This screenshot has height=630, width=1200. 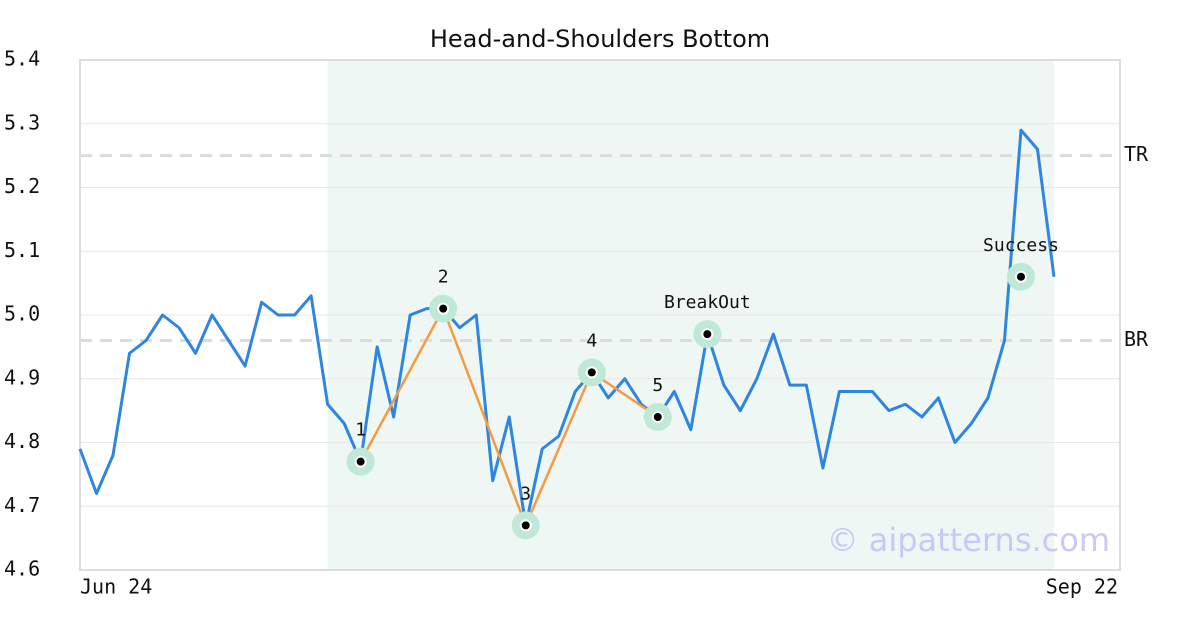 What do you see at coordinates (22, 250) in the screenshot?
I see `y-tick-label: 5.1` at bounding box center [22, 250].